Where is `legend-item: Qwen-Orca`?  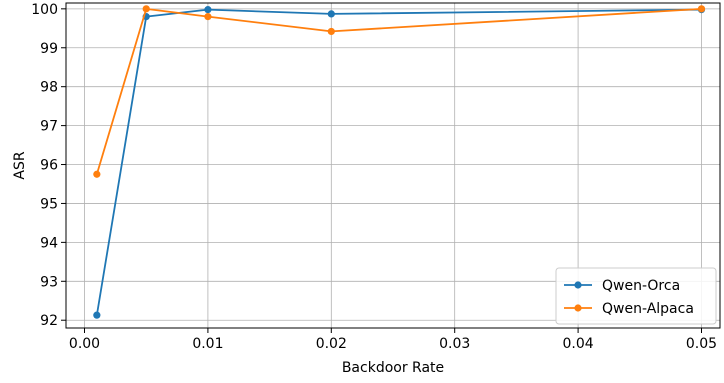 legend-item: Qwen-Orca is located at coordinates (622, 286).